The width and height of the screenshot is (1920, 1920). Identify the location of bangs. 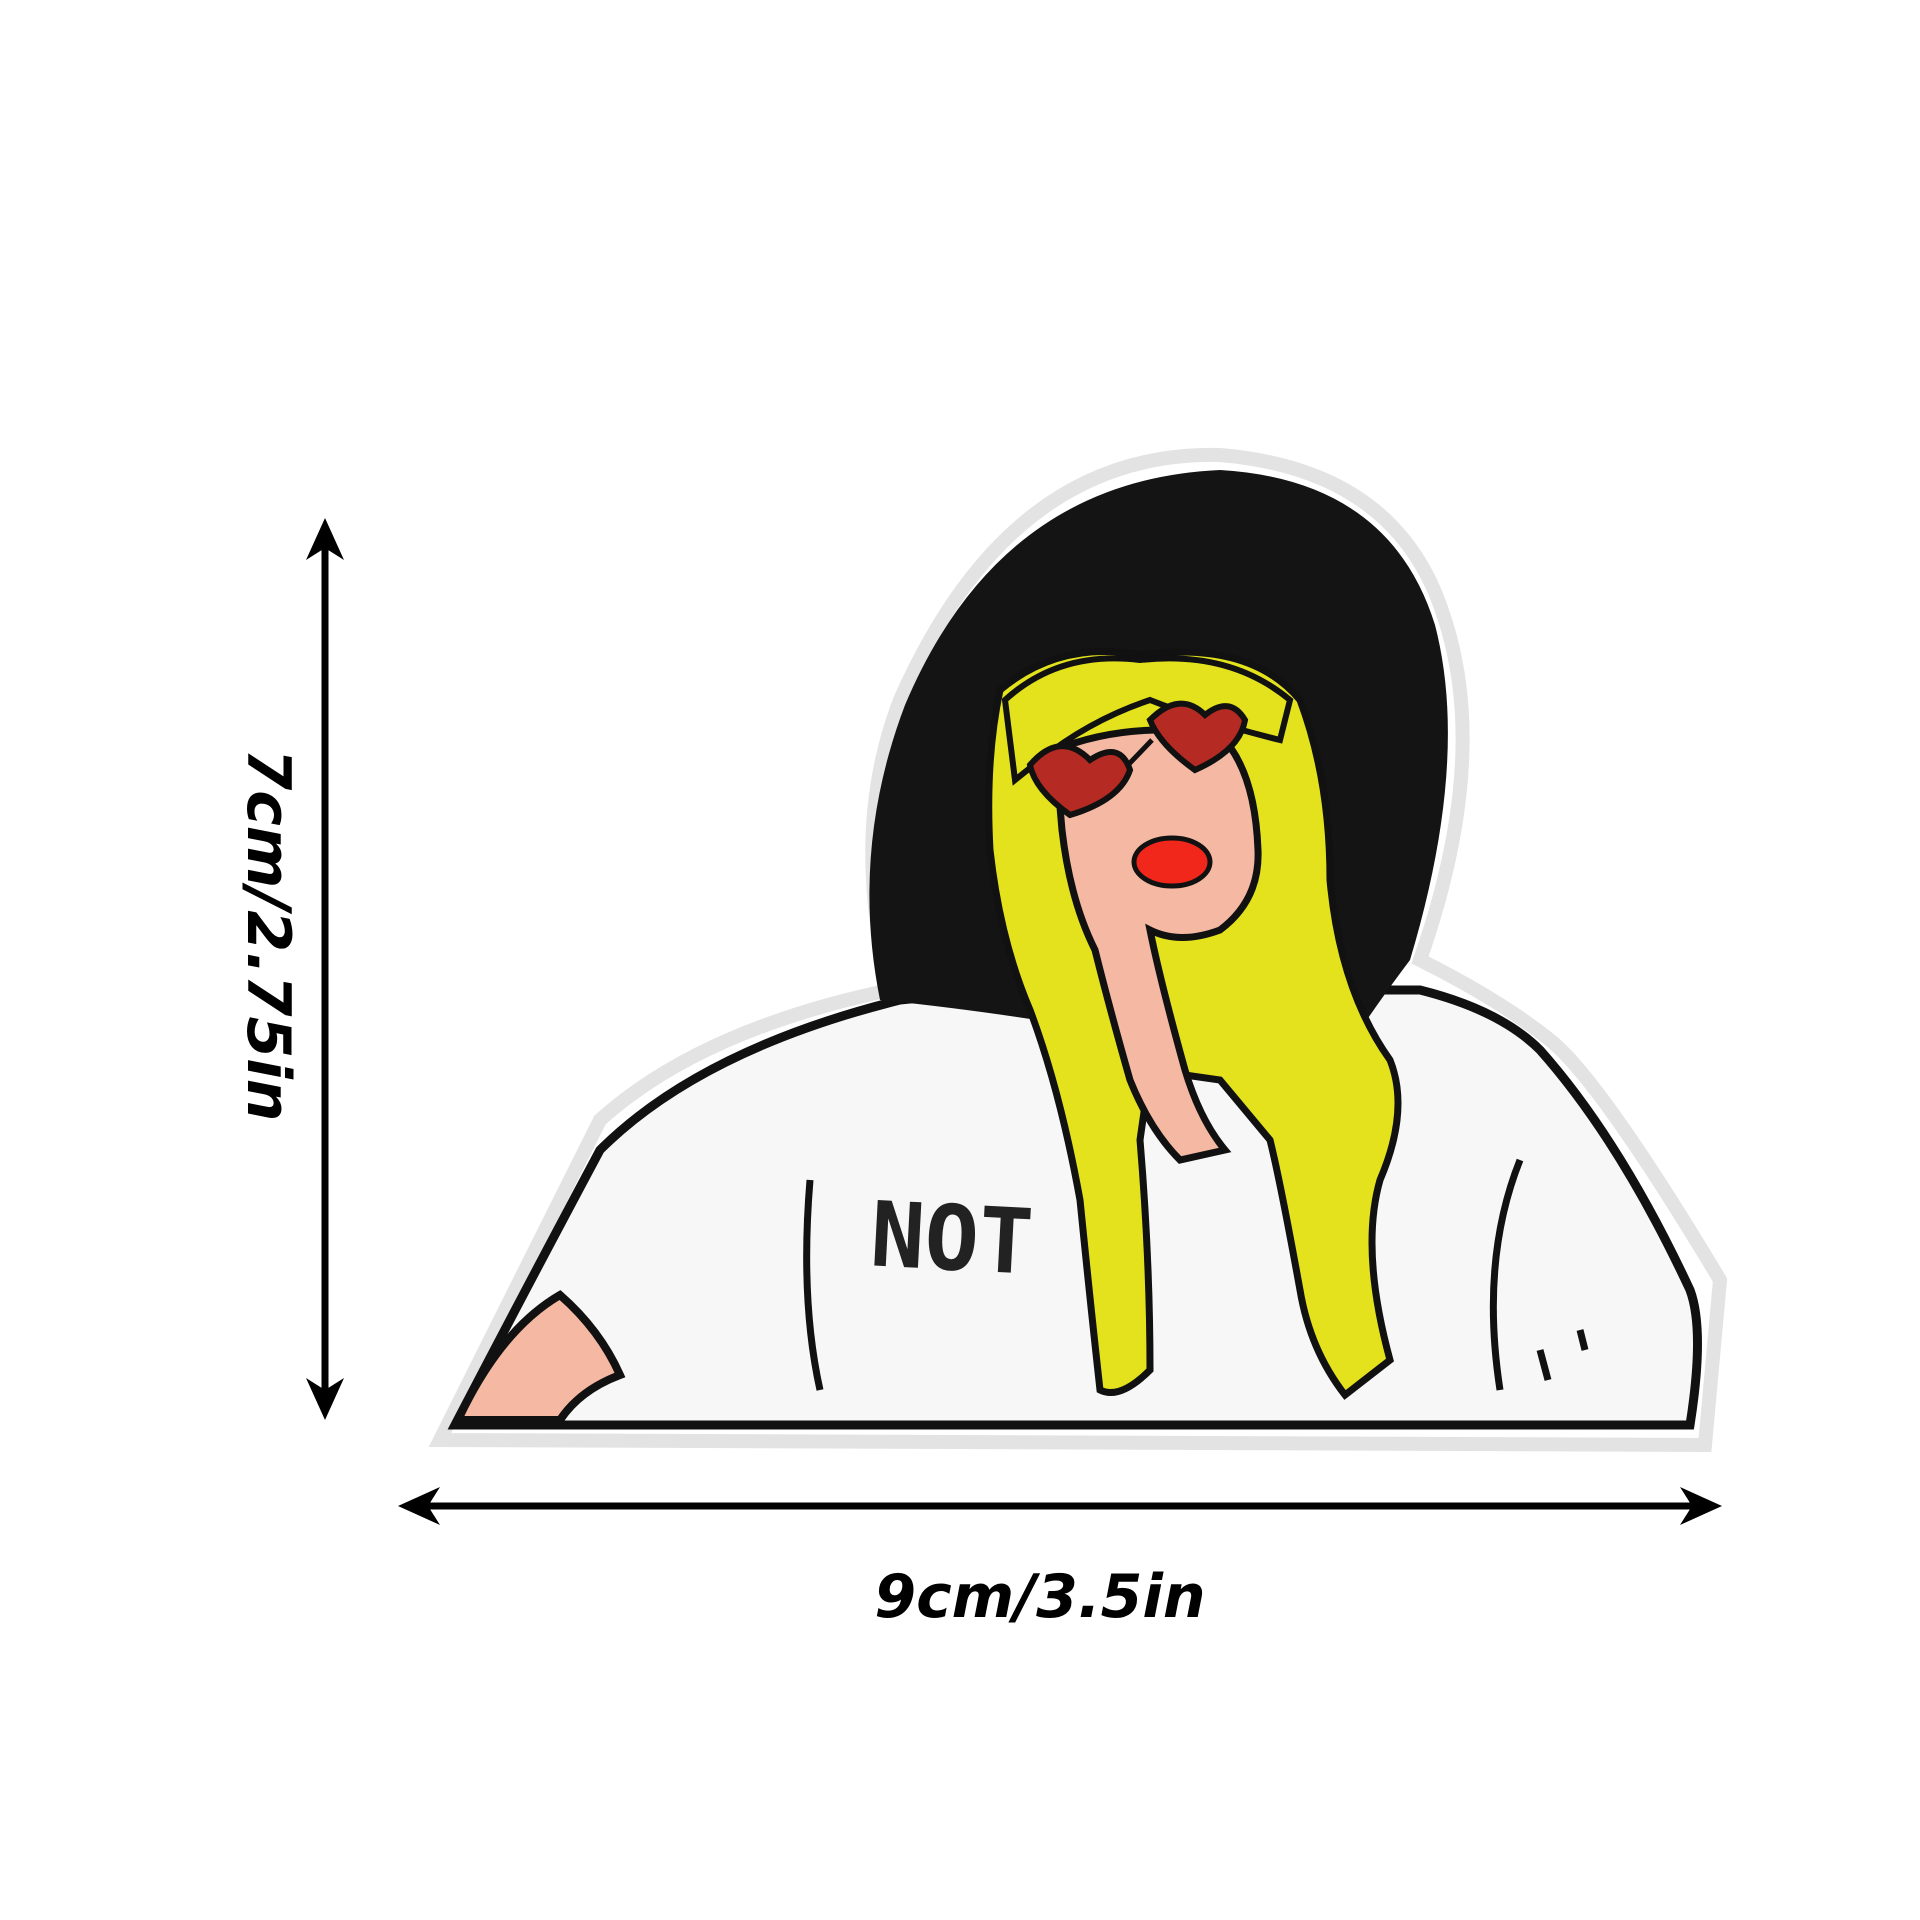
(1147, 720).